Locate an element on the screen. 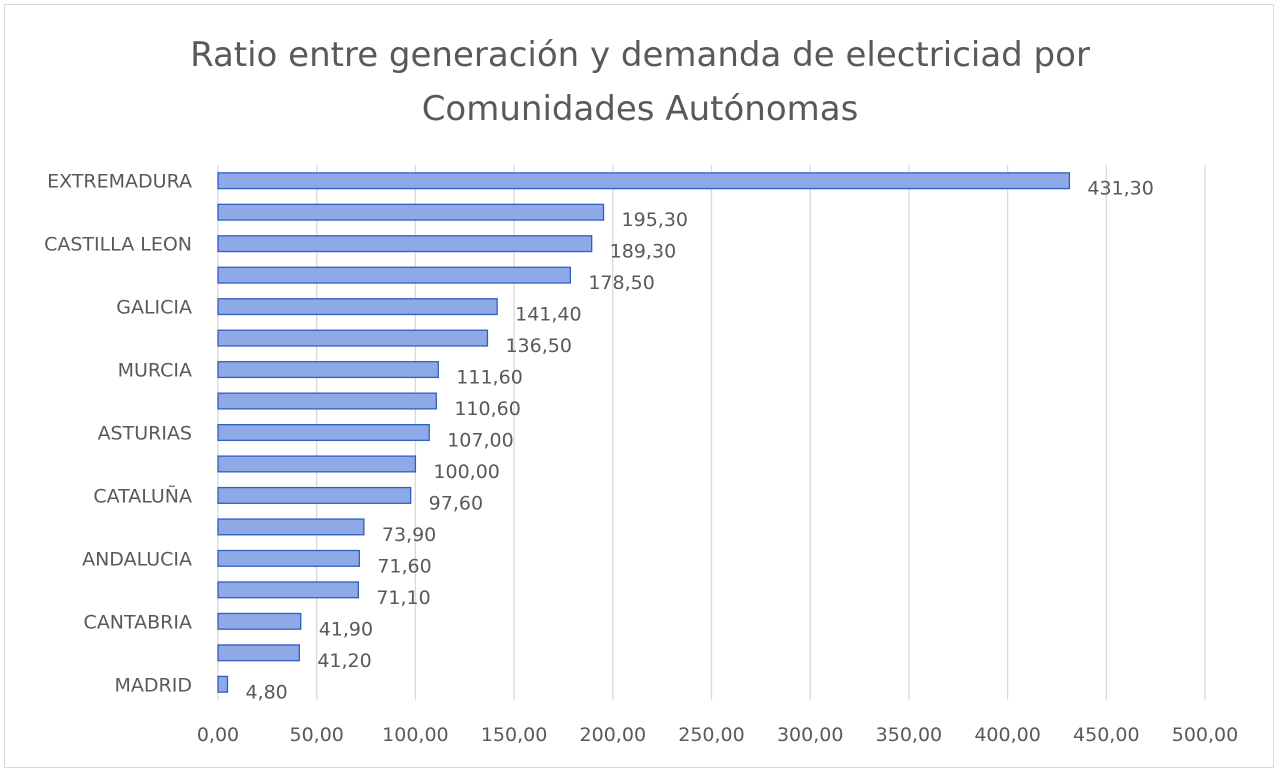 The height and width of the screenshot is (774, 1280). data-label: 110,60 is located at coordinates (487, 409).